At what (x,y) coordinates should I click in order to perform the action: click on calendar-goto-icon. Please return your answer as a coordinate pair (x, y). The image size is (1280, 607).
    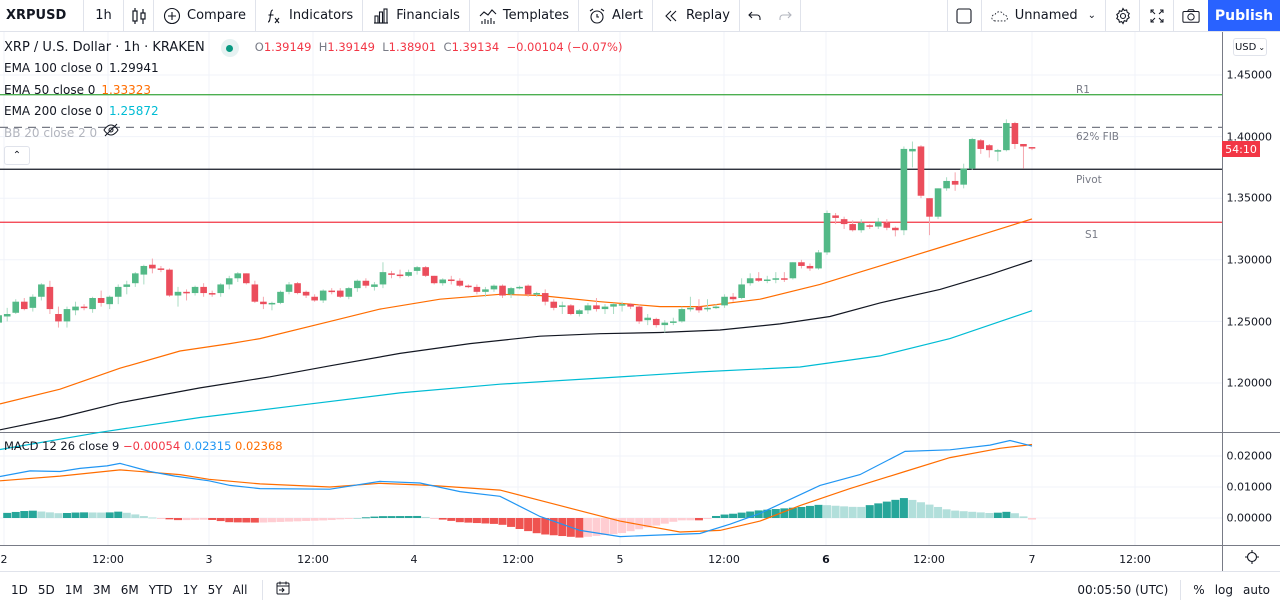
    Looking at the image, I should click on (283, 588).